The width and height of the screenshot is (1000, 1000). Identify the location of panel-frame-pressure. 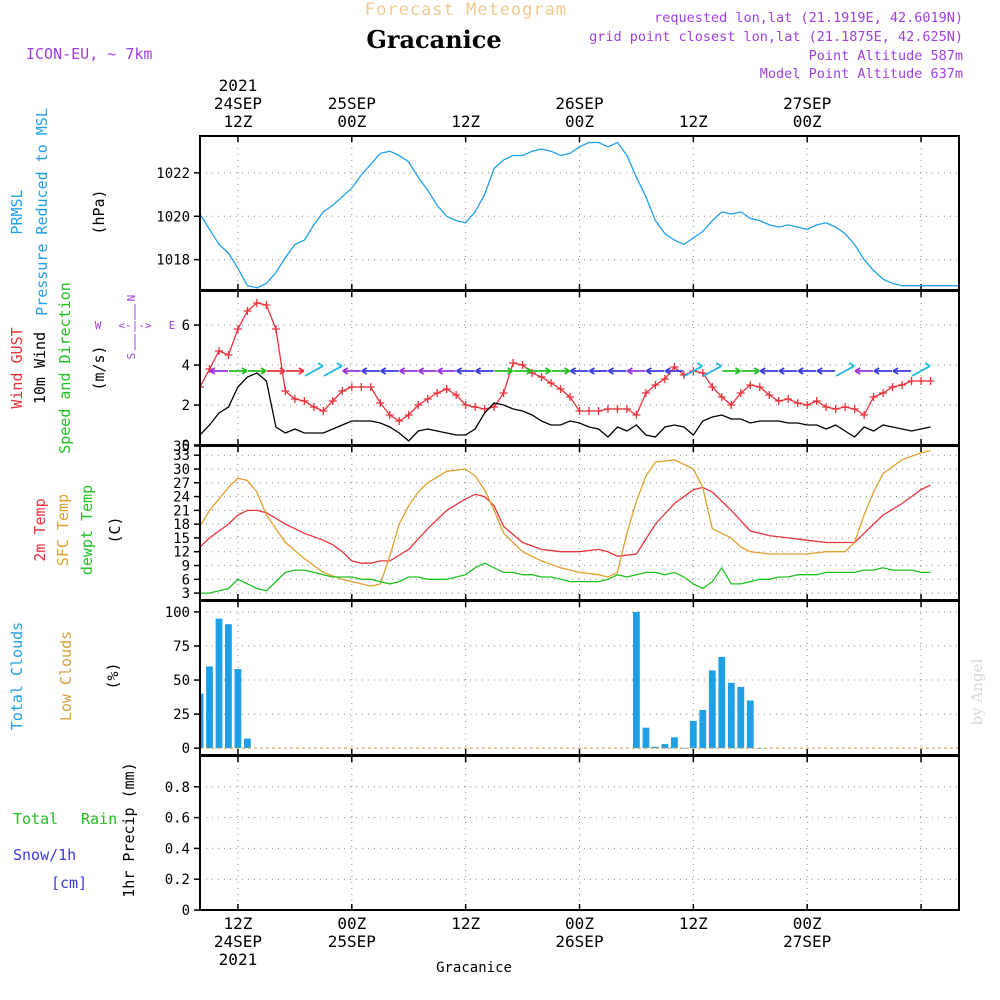
(579, 213).